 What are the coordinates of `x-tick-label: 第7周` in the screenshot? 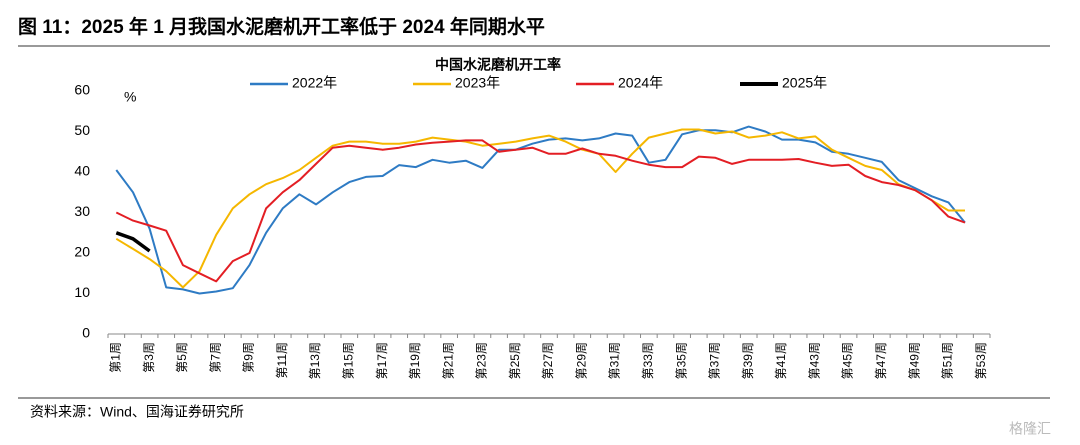 It's located at (215, 357).